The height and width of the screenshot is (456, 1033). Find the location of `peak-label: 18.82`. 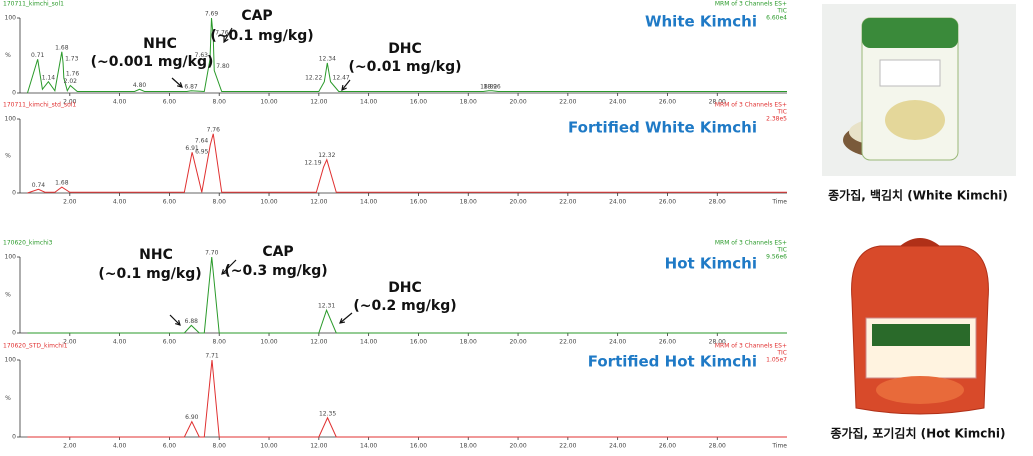

peak-label: 18.82 is located at coordinates (488, 86).